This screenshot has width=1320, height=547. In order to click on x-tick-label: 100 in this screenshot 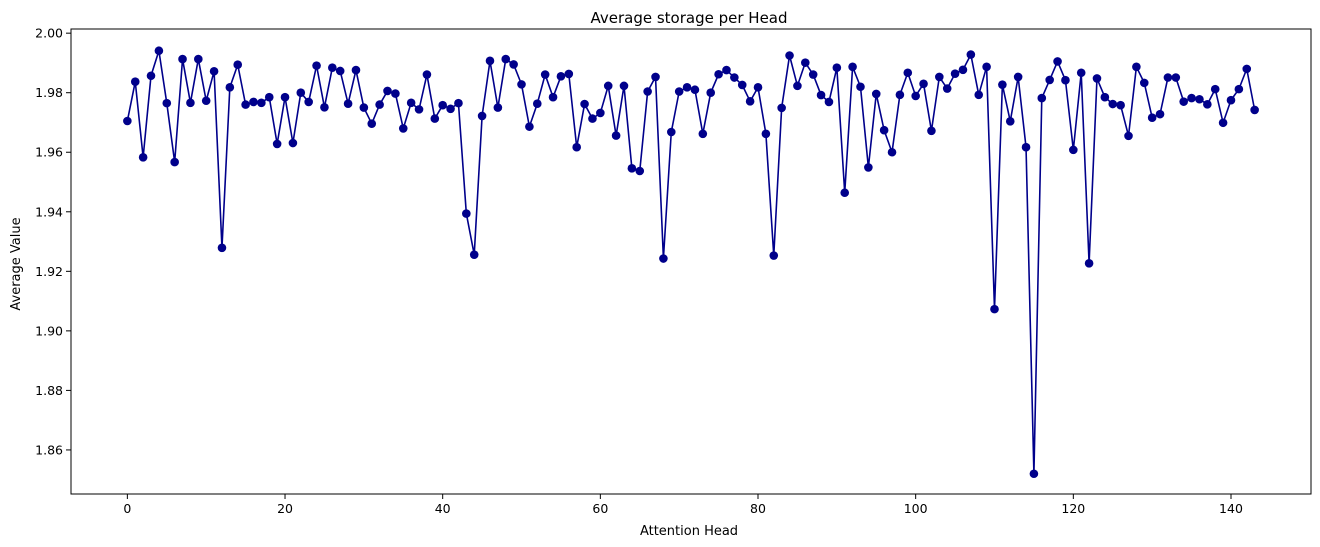, I will do `click(916, 508)`.